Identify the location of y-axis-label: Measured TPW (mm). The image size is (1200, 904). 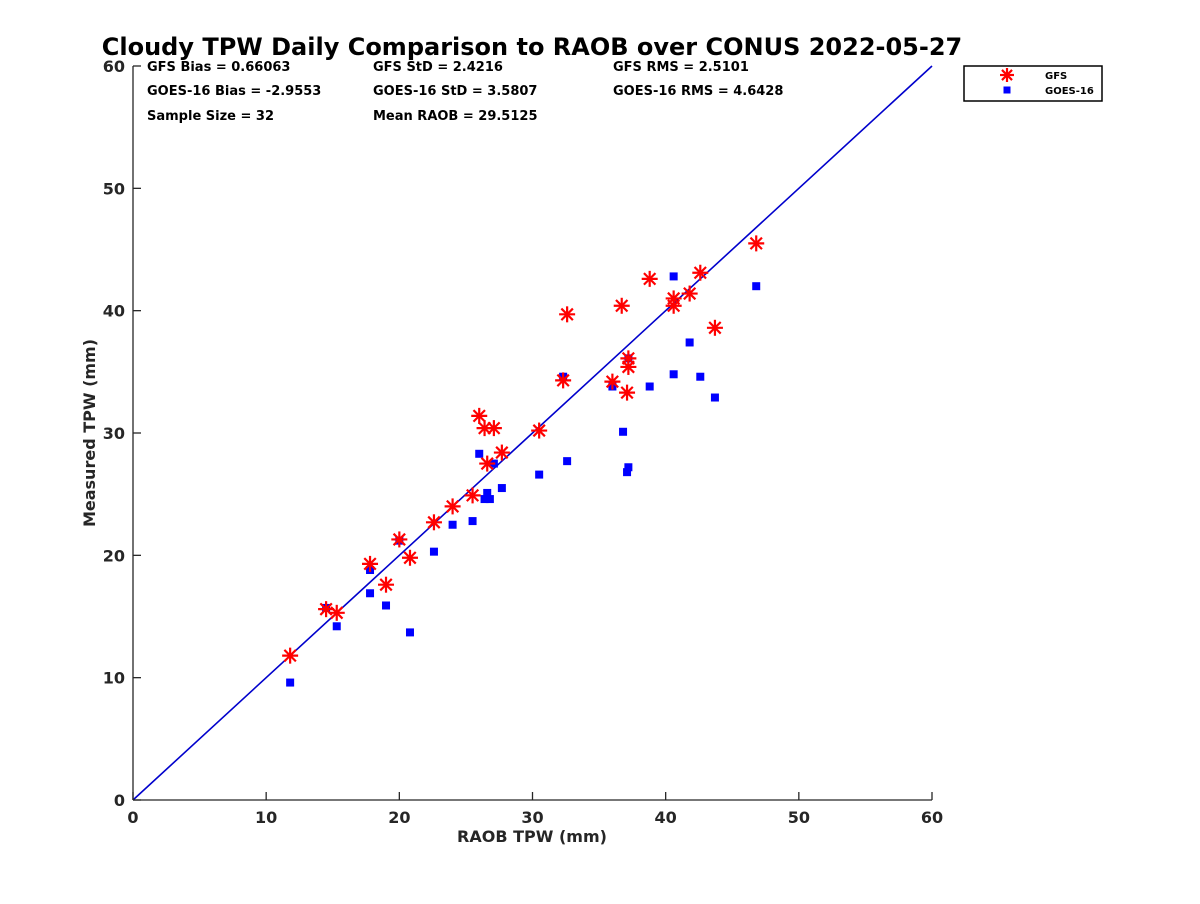
(89, 433).